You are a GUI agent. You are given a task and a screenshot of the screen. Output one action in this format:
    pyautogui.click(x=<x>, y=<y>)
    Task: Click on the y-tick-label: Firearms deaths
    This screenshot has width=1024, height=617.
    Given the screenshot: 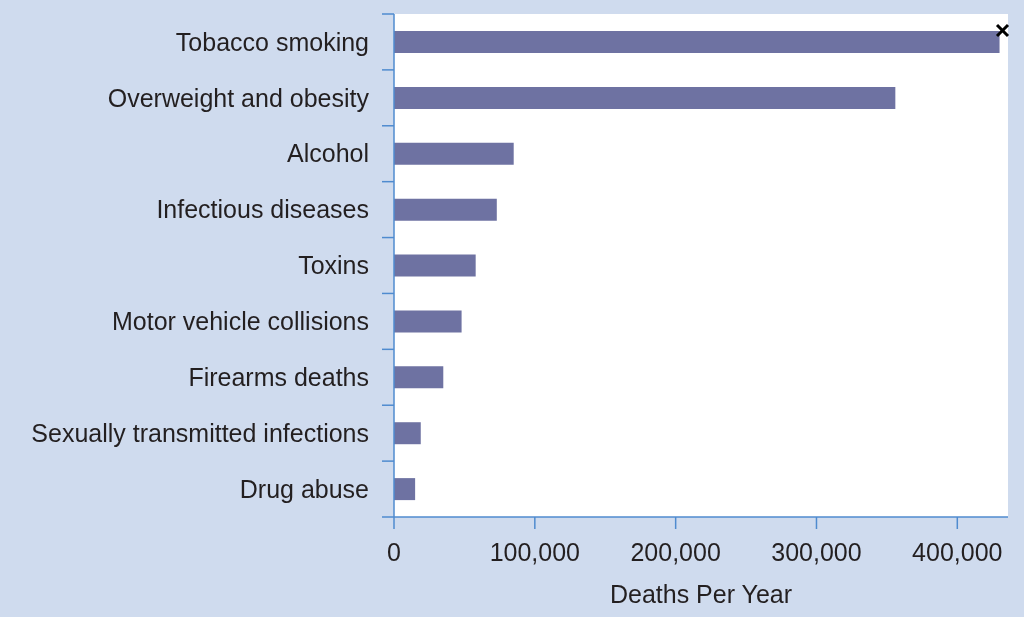 What is the action you would take?
    pyautogui.click(x=278, y=377)
    